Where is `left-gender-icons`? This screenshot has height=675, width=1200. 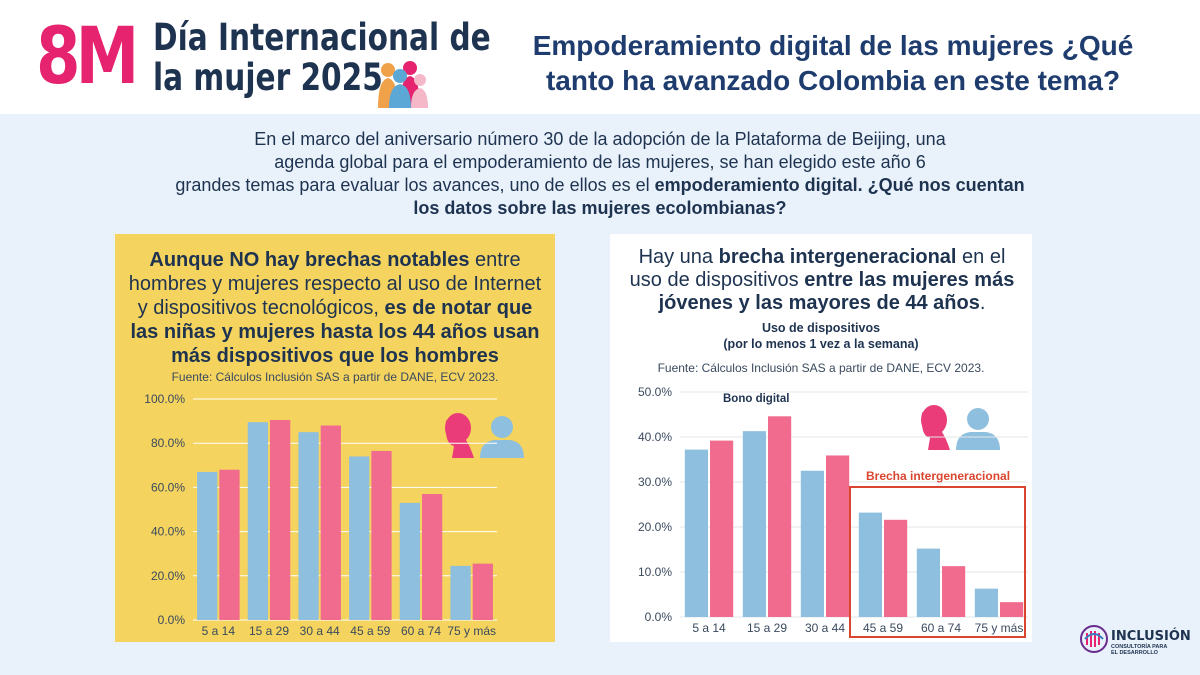
left-gender-icons is located at coordinates (484, 435).